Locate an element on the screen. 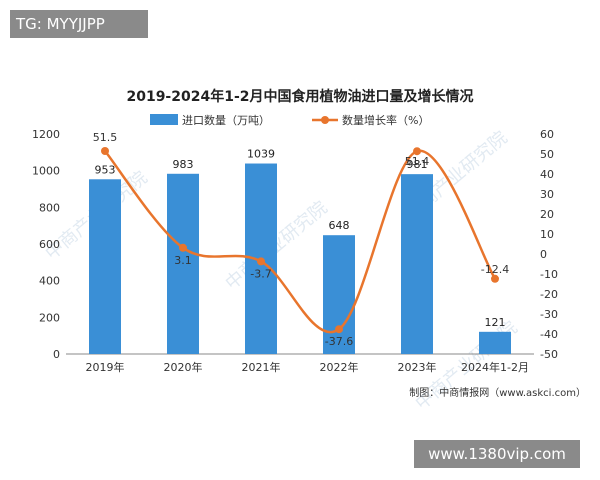 The image size is (600, 480). right-tick-label: 0 is located at coordinates (543, 254).